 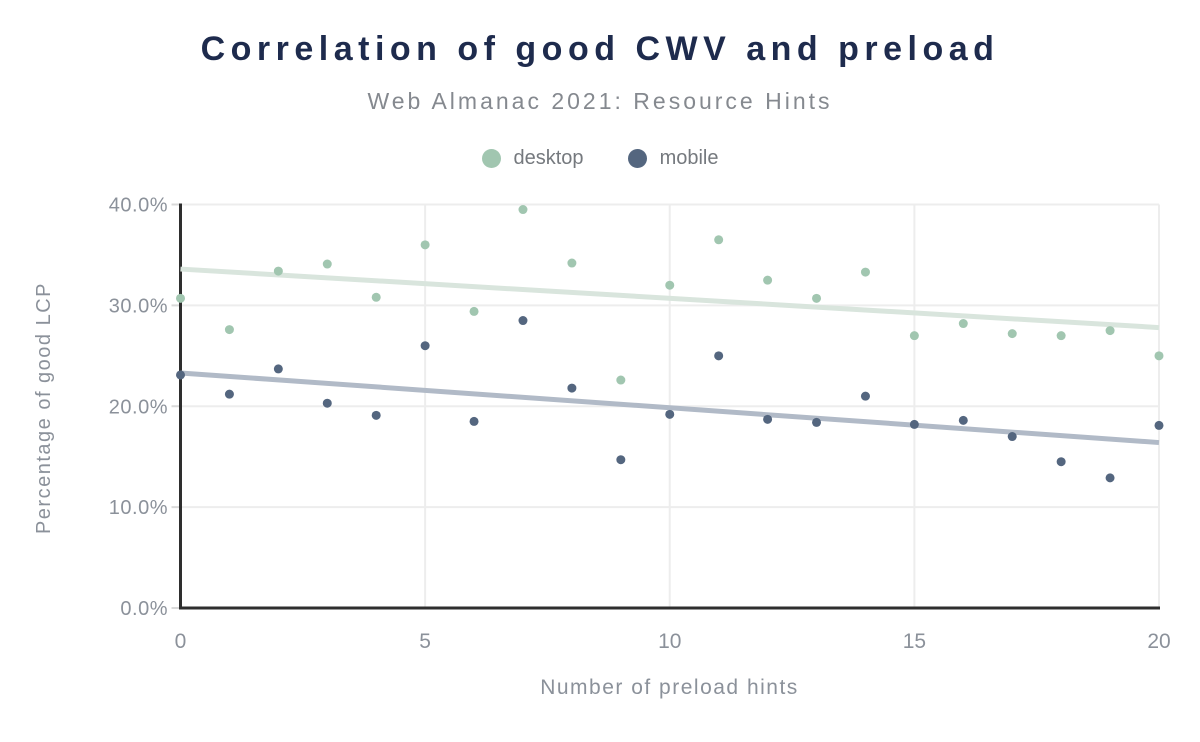 I want to click on mobile-swatch-icon, so click(x=637, y=158).